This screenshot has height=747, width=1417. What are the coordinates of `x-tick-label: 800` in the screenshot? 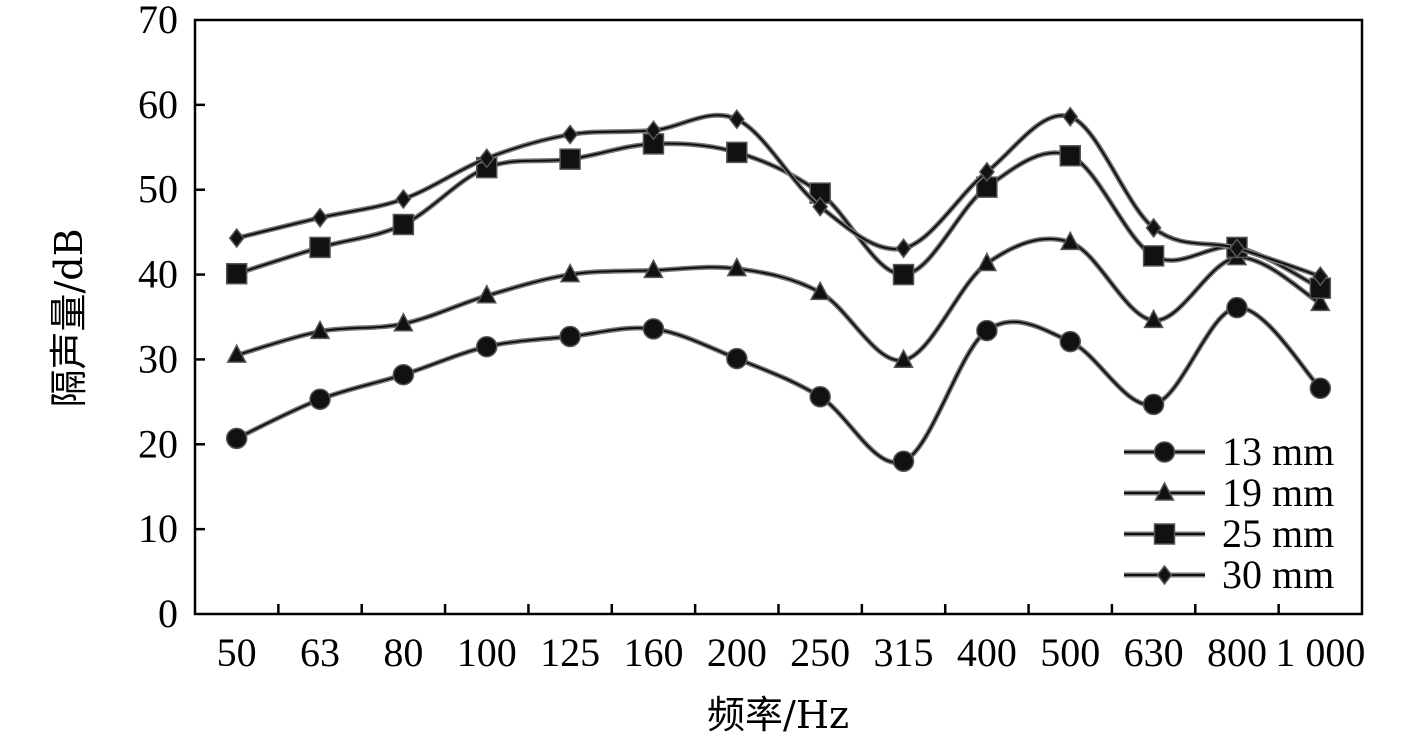 It's located at (1237, 652).